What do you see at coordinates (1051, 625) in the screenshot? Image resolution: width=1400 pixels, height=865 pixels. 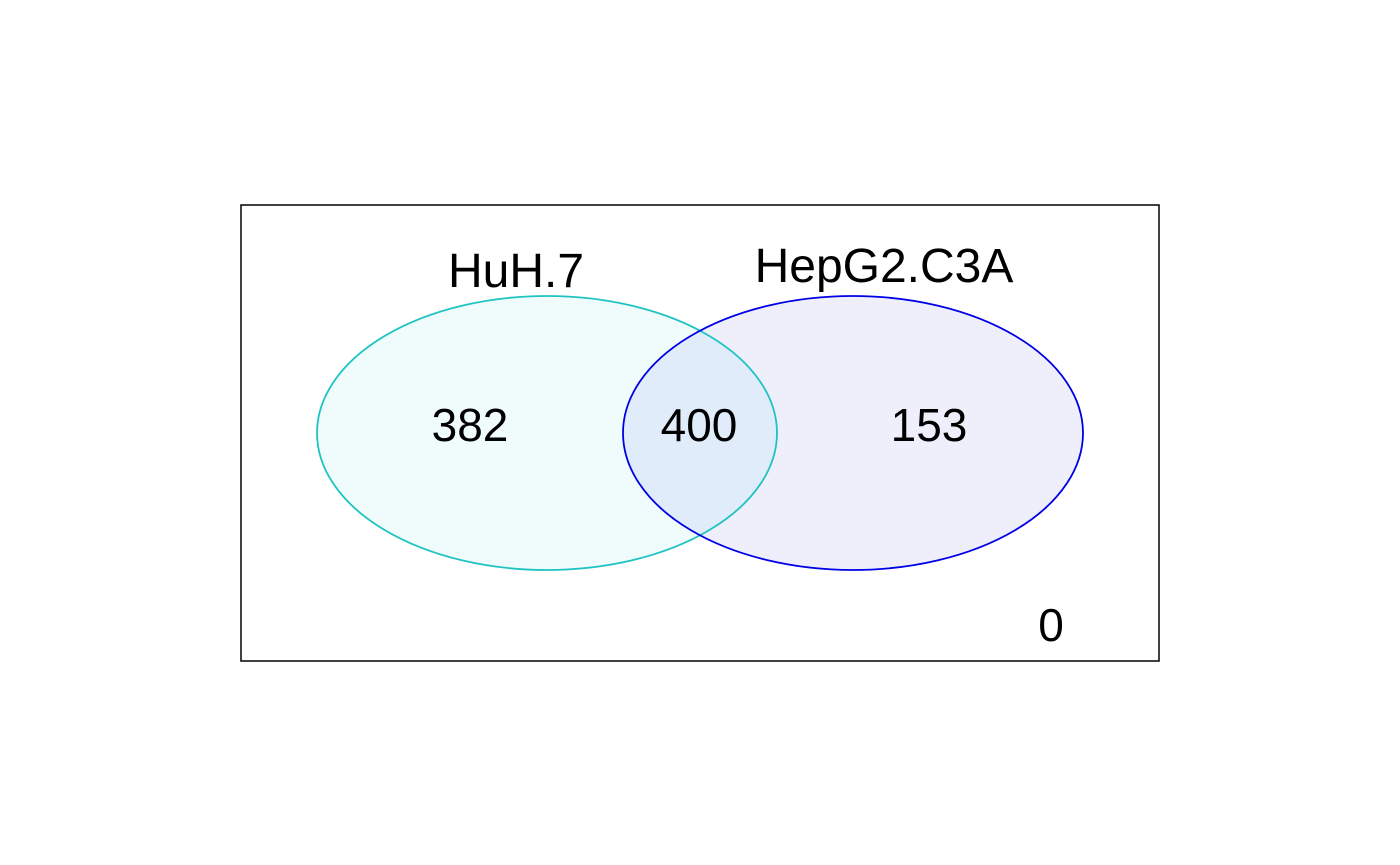 I see `neither-count: 0` at bounding box center [1051, 625].